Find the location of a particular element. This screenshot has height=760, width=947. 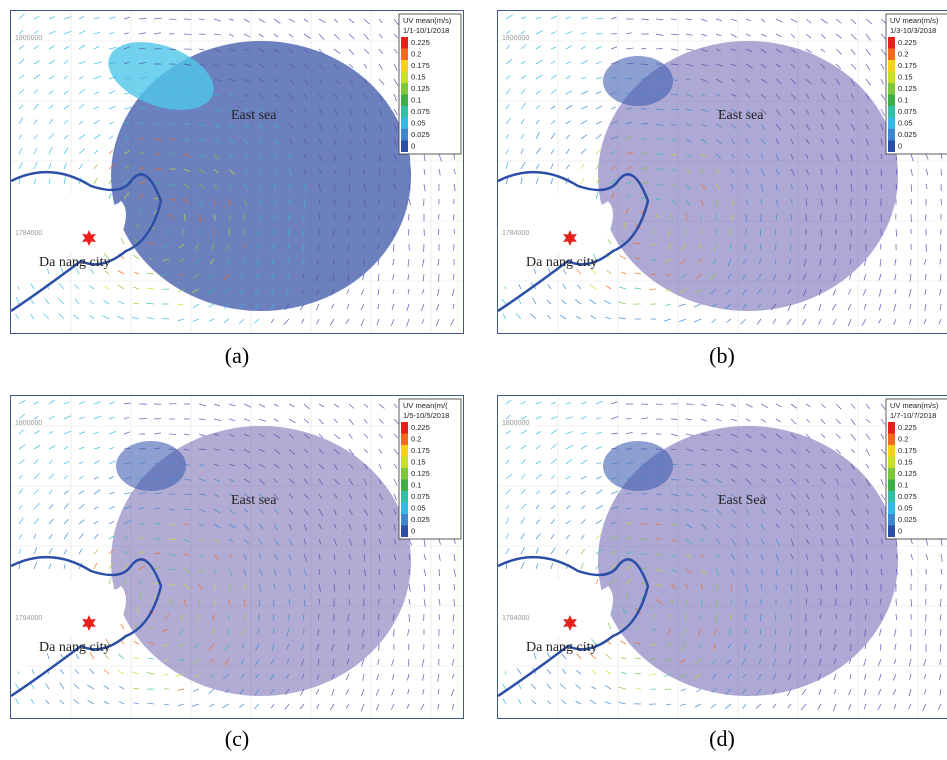

legend-value: 0.2 is located at coordinates (416, 438).